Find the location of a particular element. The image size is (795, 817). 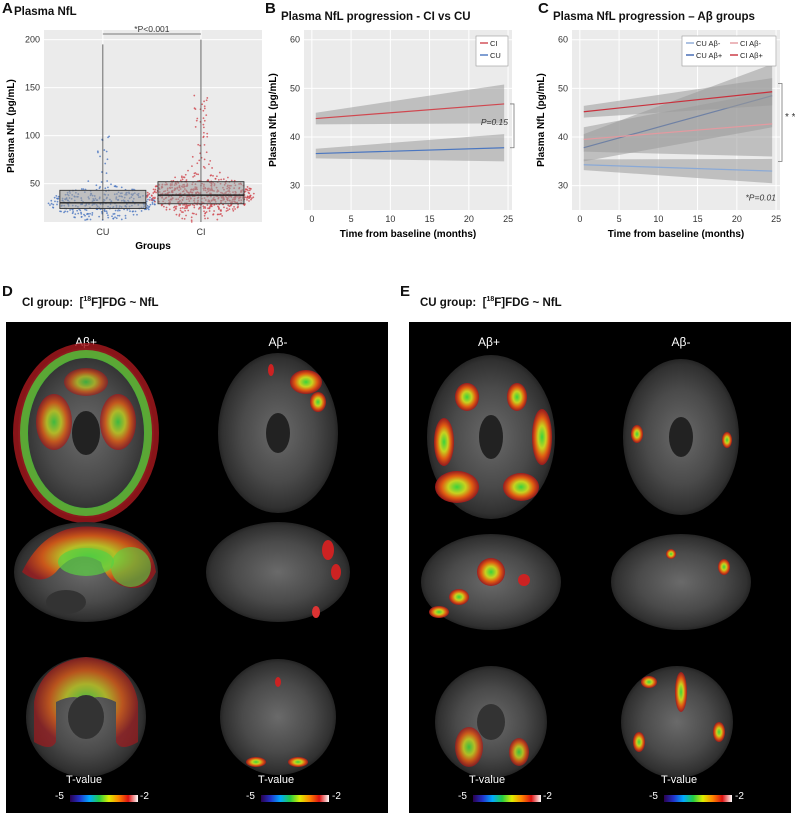

d-tvalue-label-neg: T-value is located at coordinates (276, 780).